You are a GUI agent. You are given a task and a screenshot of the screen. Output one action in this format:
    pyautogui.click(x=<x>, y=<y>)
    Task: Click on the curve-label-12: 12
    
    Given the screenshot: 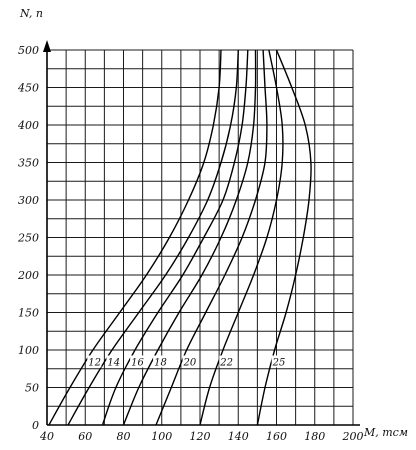 What is the action you would take?
    pyautogui.click(x=94, y=363)
    